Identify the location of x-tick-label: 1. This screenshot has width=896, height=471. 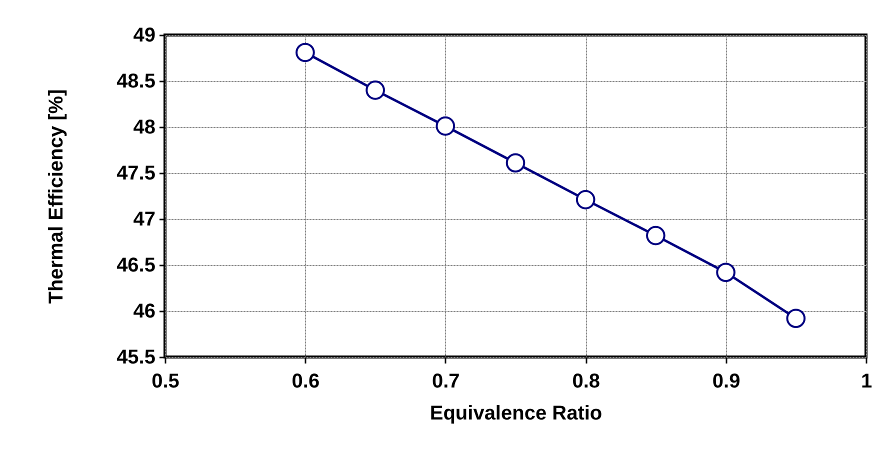
(866, 381).